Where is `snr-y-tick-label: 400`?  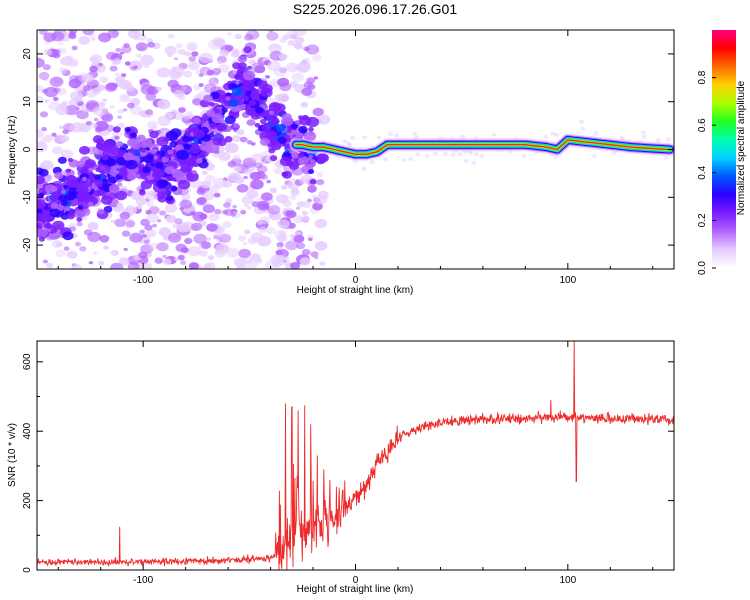 snr-y-tick-label: 400 is located at coordinates (27, 430).